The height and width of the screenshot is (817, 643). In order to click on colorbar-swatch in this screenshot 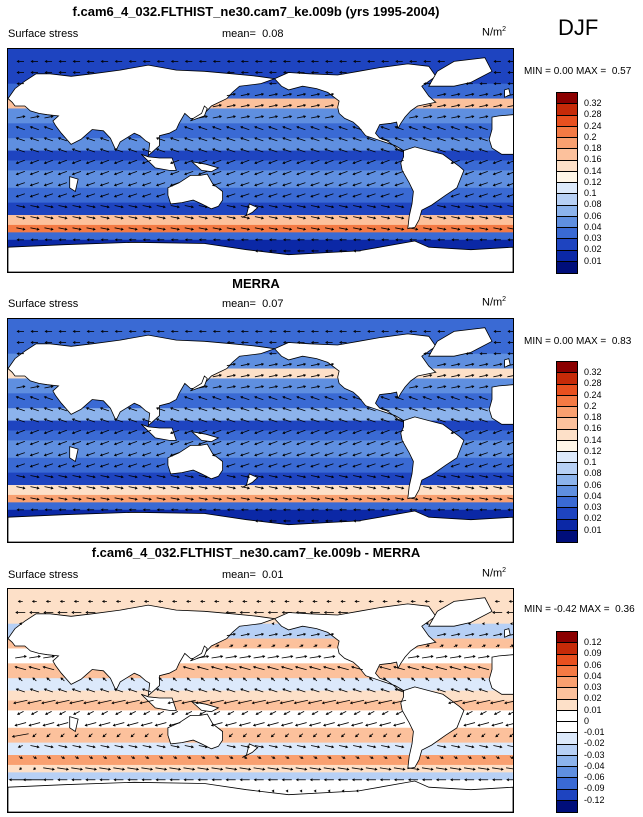, I will do `click(567, 503)`.